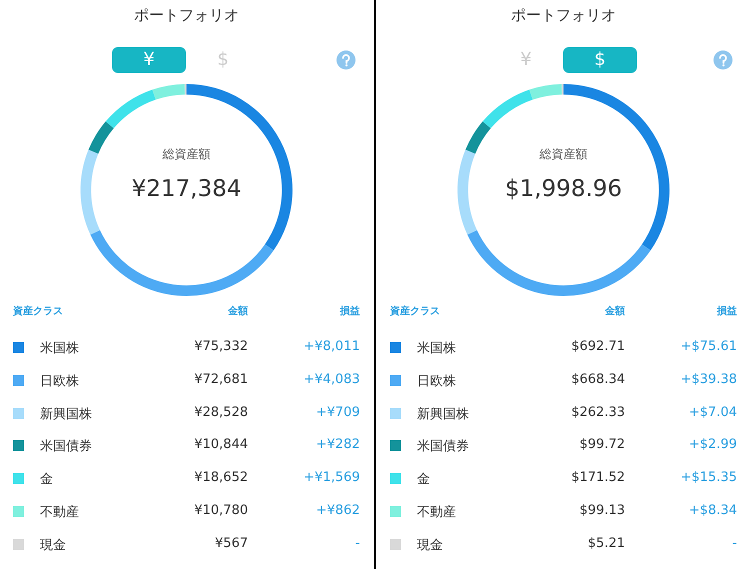 This screenshot has width=750, height=569. Describe the element at coordinates (602, 444) in the screenshot. I see `data-label: $99.72` at that location.